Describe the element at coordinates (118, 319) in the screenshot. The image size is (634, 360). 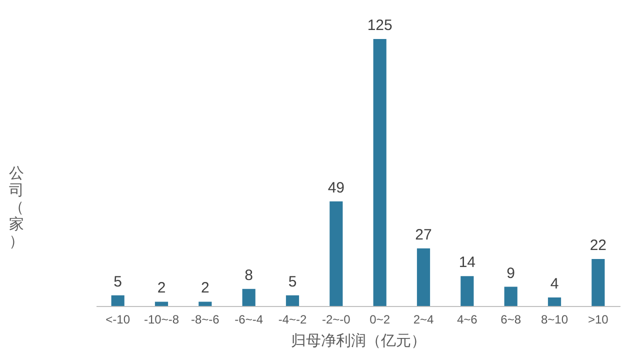
I see `x-tick-label: <-10` at that location.